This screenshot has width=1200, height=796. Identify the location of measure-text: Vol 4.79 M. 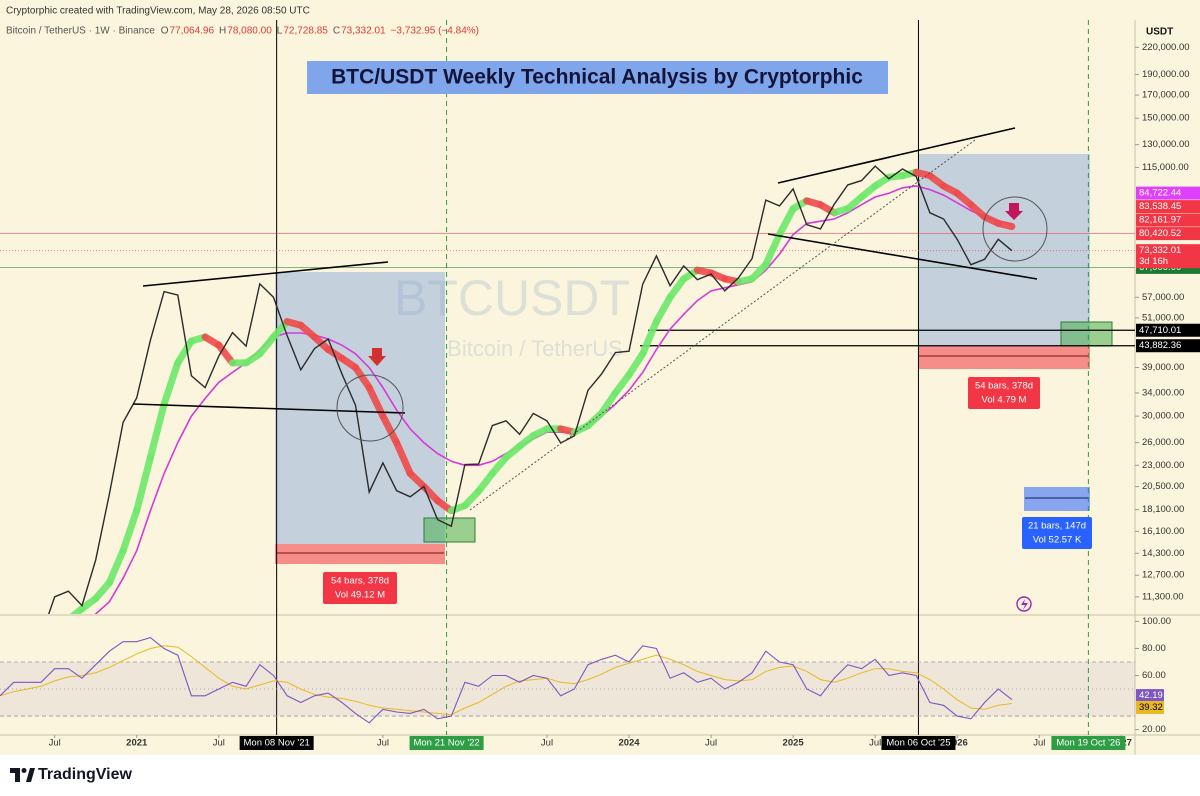
(1004, 400).